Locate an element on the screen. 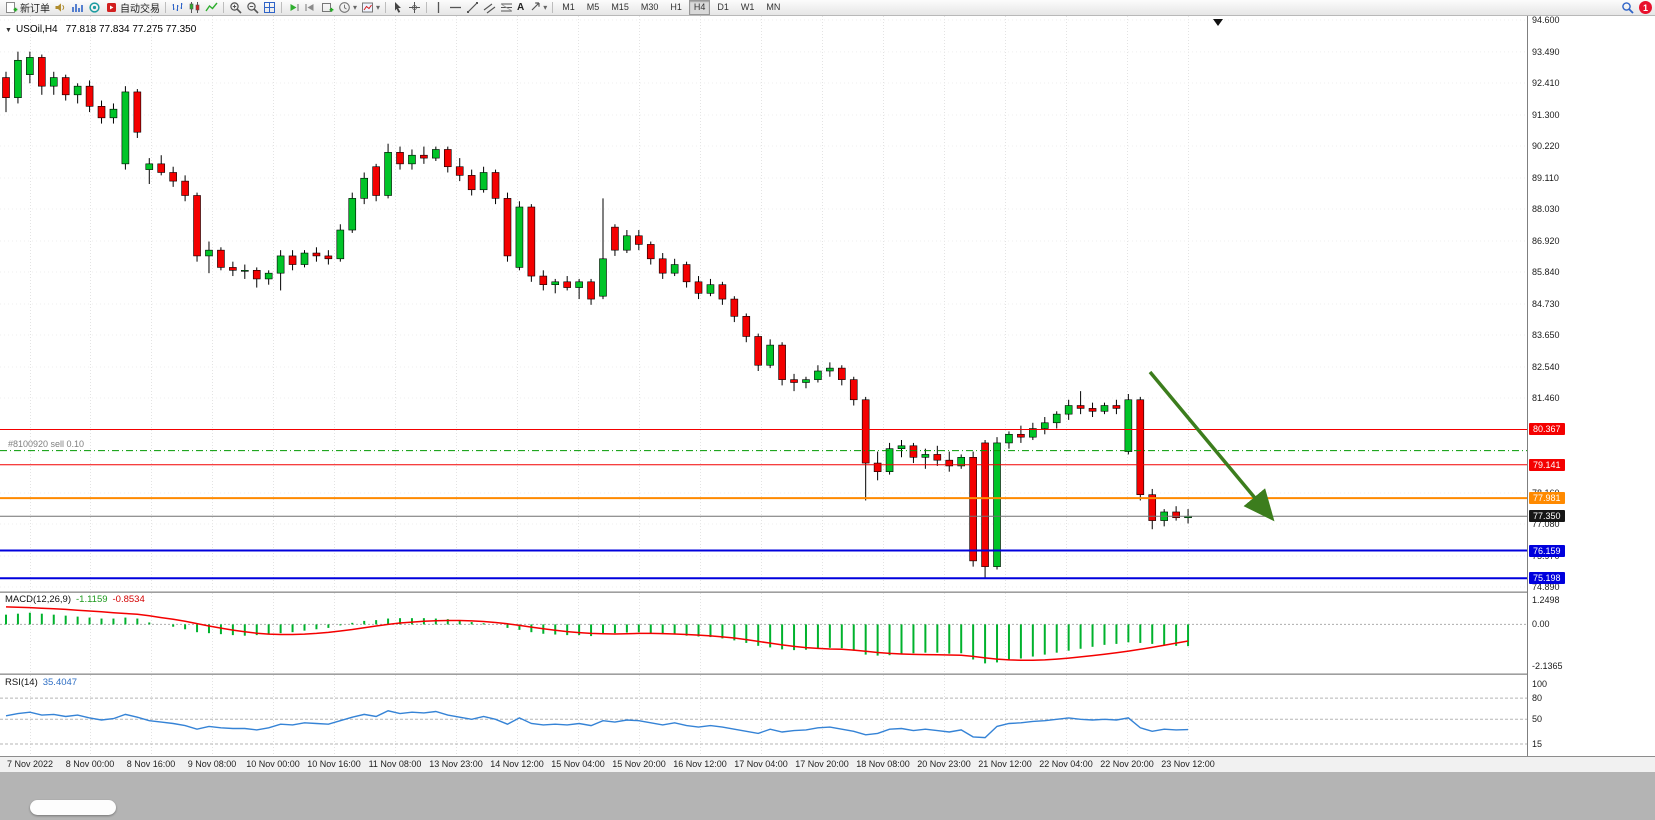 The width and height of the screenshot is (1655, 820). draw-text-button: A is located at coordinates (520, 7).